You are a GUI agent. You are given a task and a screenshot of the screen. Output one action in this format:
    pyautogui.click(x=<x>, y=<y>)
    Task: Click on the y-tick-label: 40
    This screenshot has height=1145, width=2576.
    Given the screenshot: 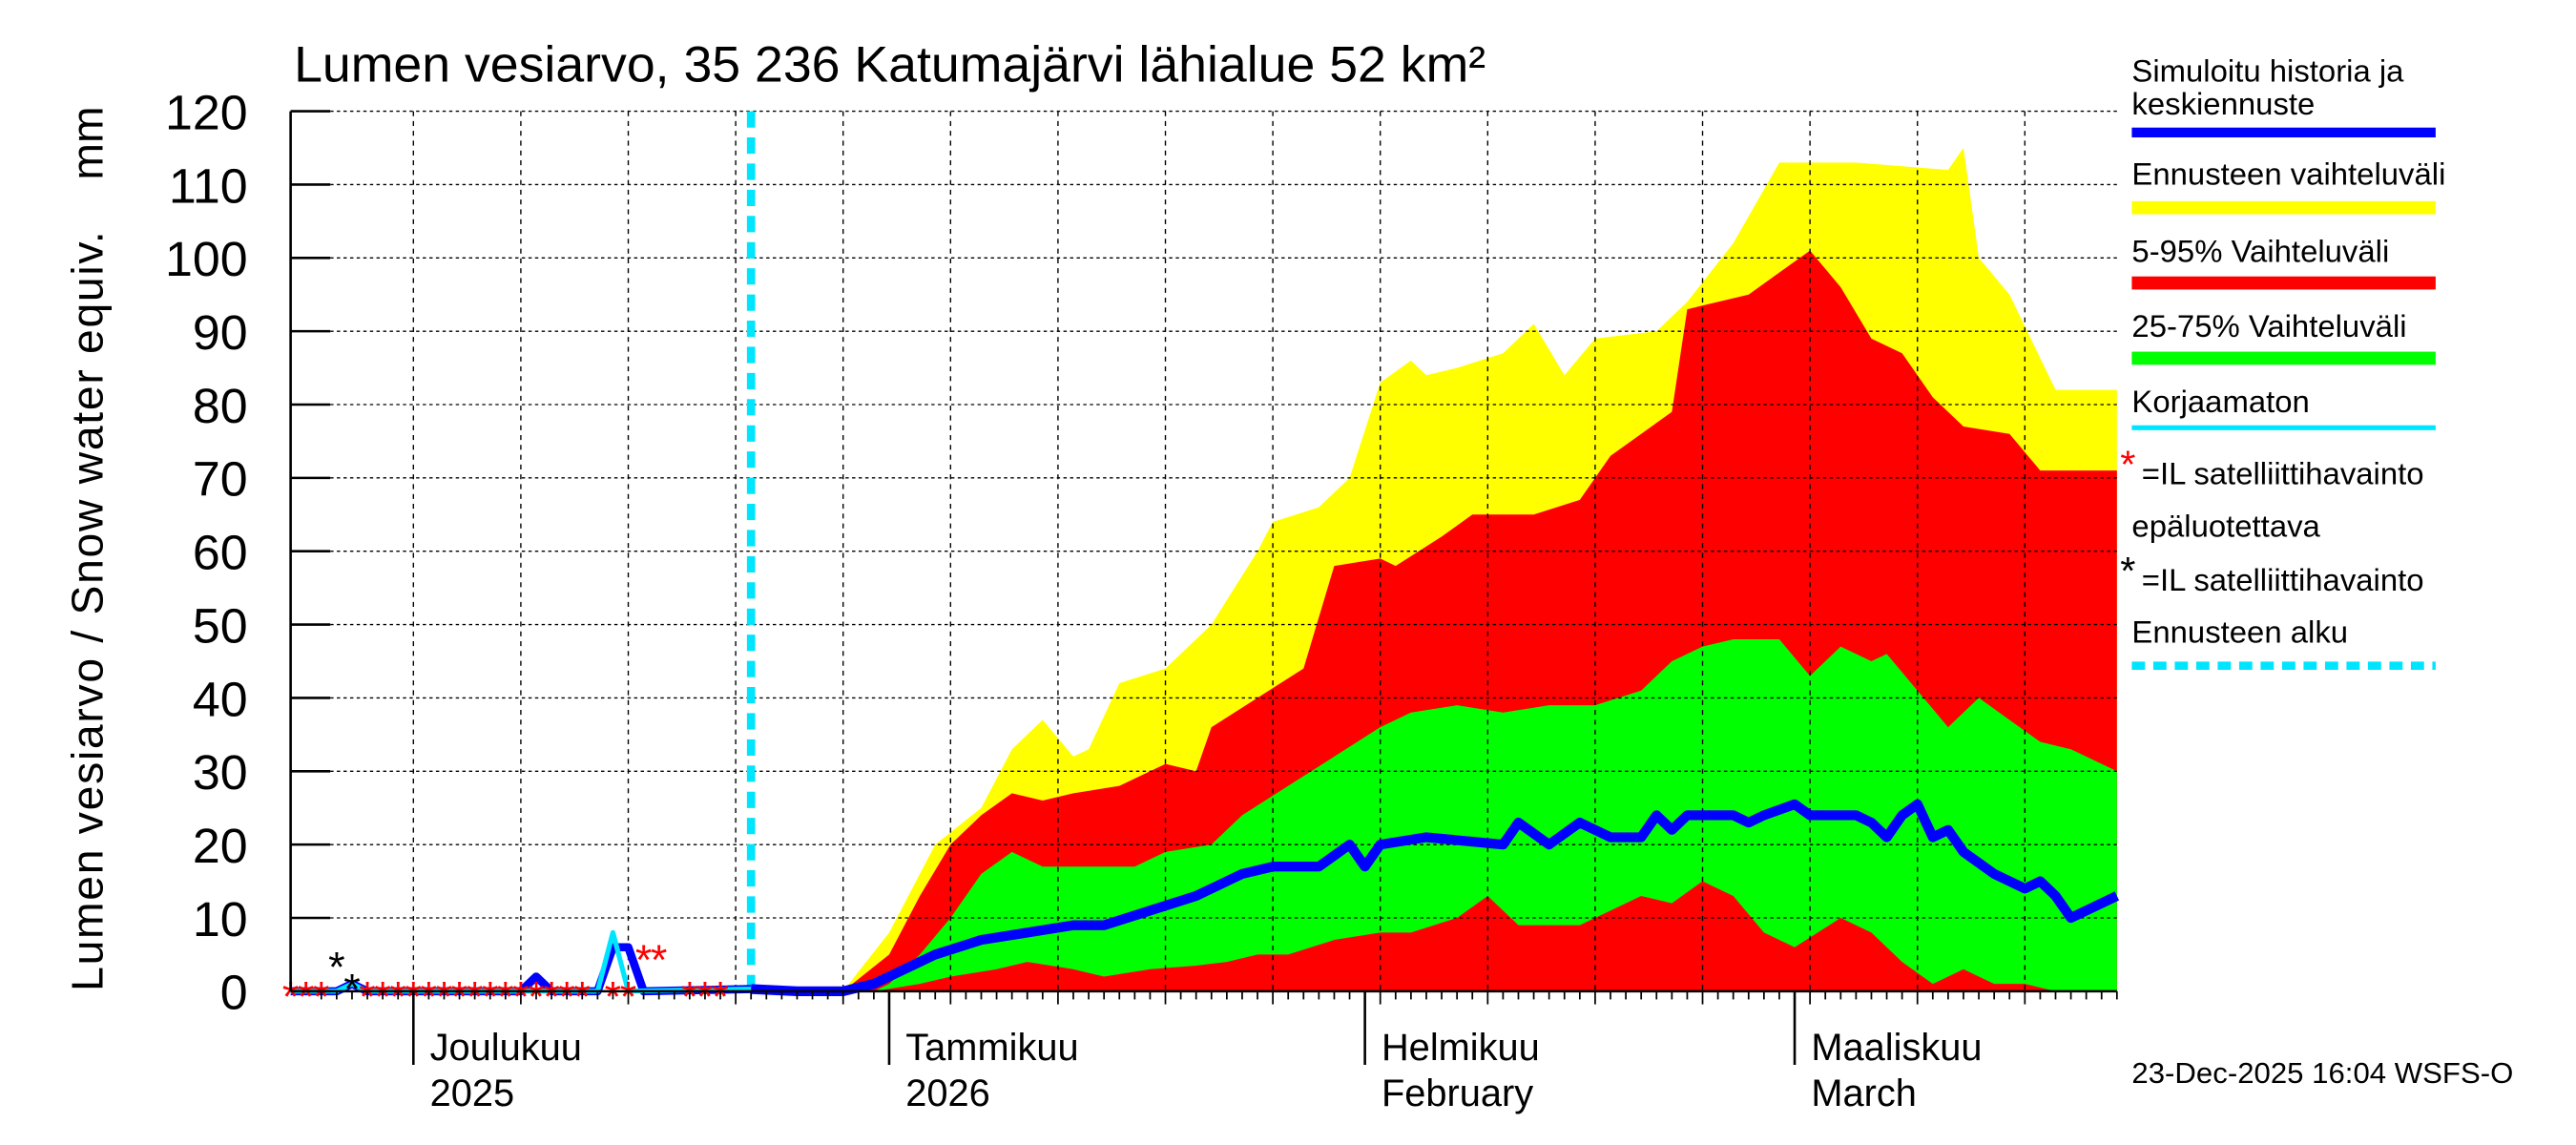 What is the action you would take?
    pyautogui.click(x=220, y=700)
    